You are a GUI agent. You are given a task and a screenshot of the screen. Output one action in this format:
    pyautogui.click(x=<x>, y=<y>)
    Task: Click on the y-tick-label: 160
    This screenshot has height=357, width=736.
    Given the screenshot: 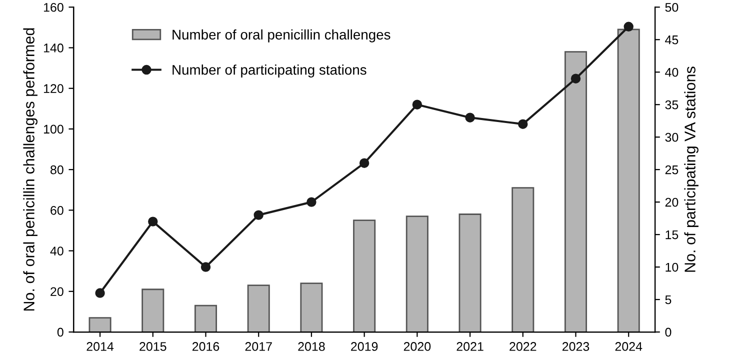 What is the action you would take?
    pyautogui.click(x=54, y=7)
    